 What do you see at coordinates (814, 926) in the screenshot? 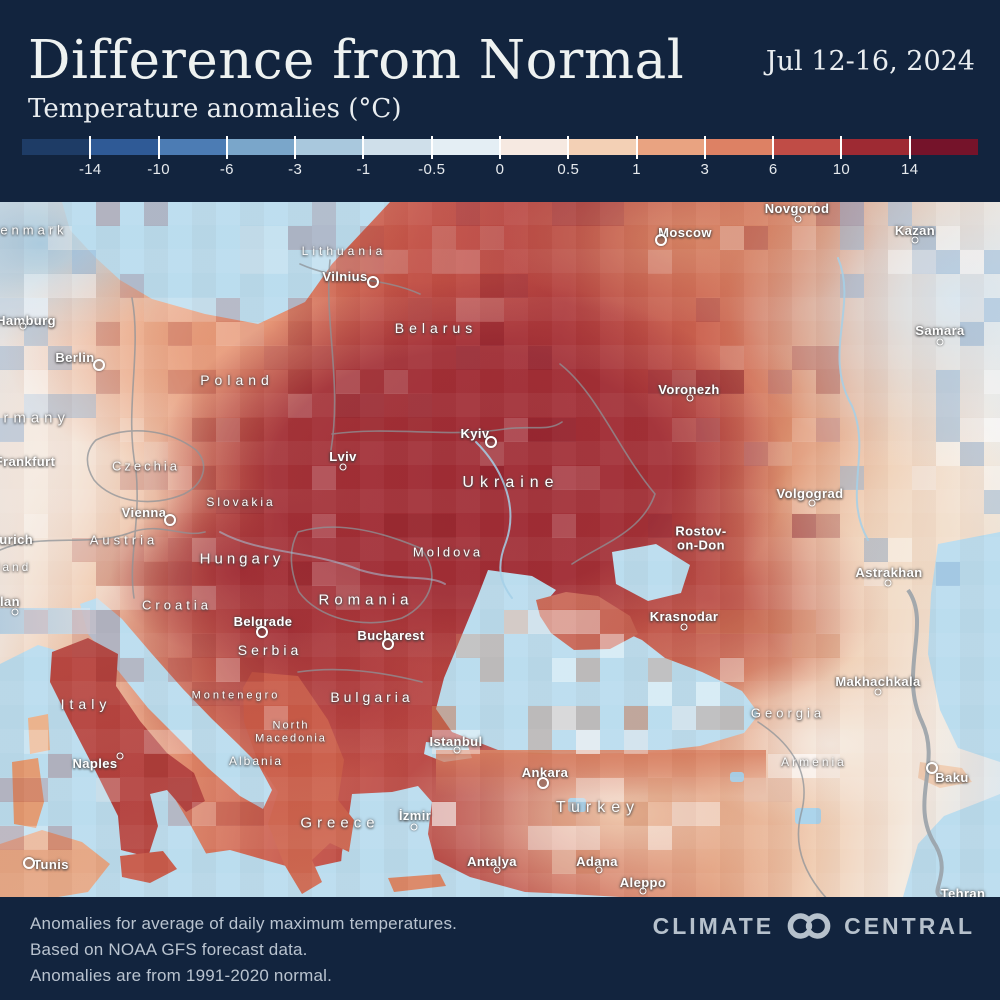
I see `climate-central-logo: CLIMATE CENTRAL` at bounding box center [814, 926].